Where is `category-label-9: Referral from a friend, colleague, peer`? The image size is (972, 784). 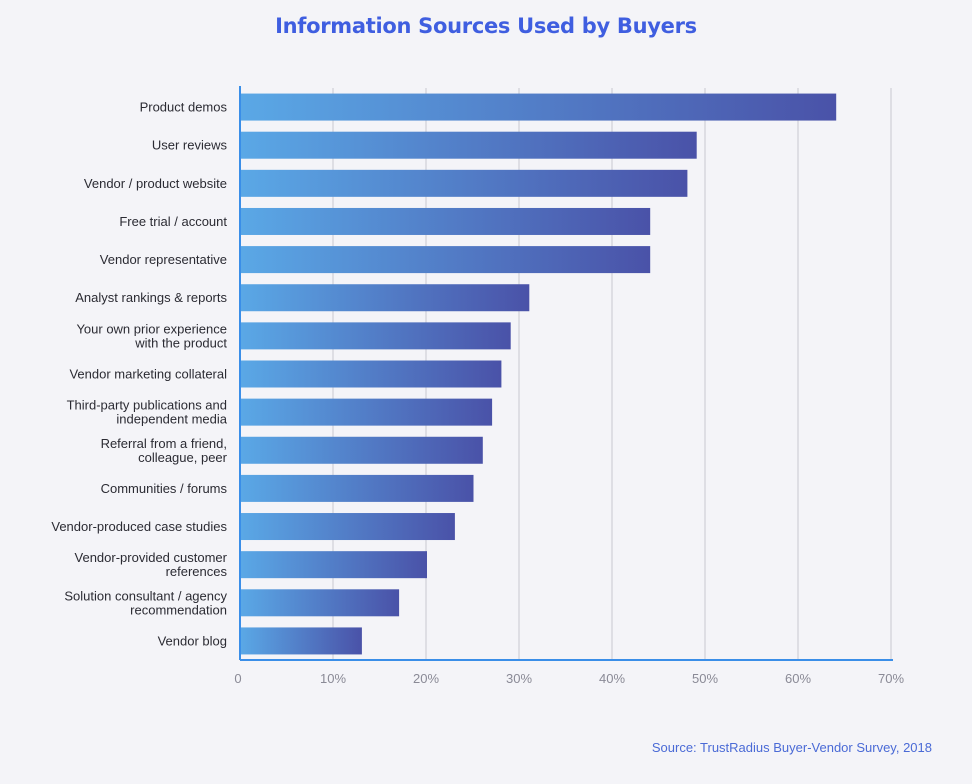
category-label-9: Referral from a friend, colleague, peer is located at coordinates (164, 450).